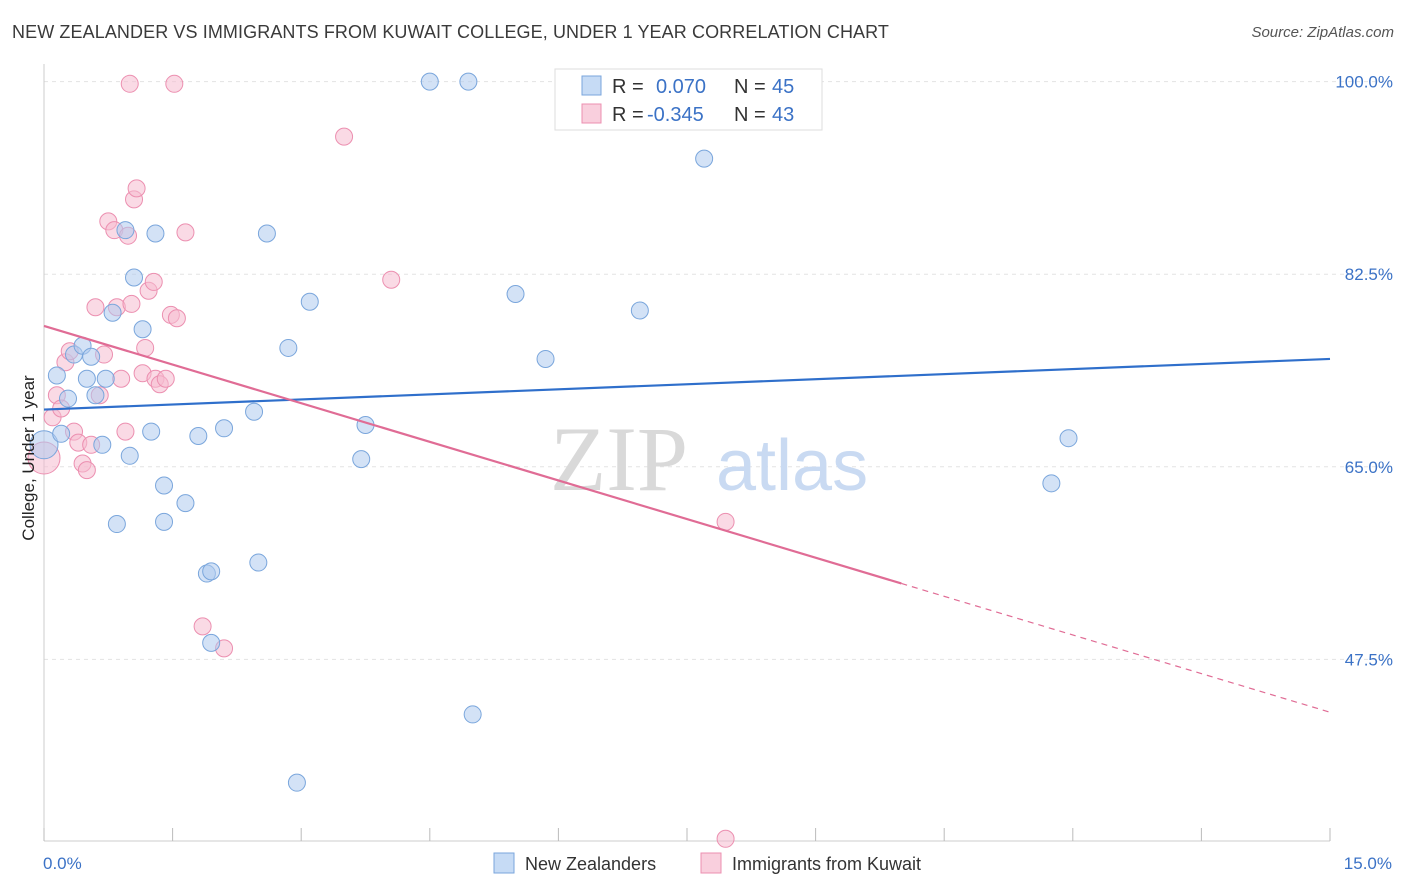 This screenshot has width=1406, height=892. What do you see at coordinates (783, 115) in the screenshot?
I see `legend-n-value-2: 43` at bounding box center [783, 115].